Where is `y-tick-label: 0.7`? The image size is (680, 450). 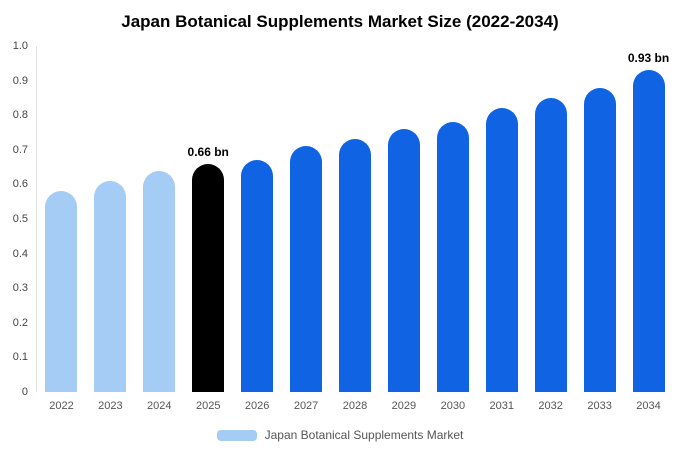
y-tick-label: 0.7 is located at coordinates (20, 149).